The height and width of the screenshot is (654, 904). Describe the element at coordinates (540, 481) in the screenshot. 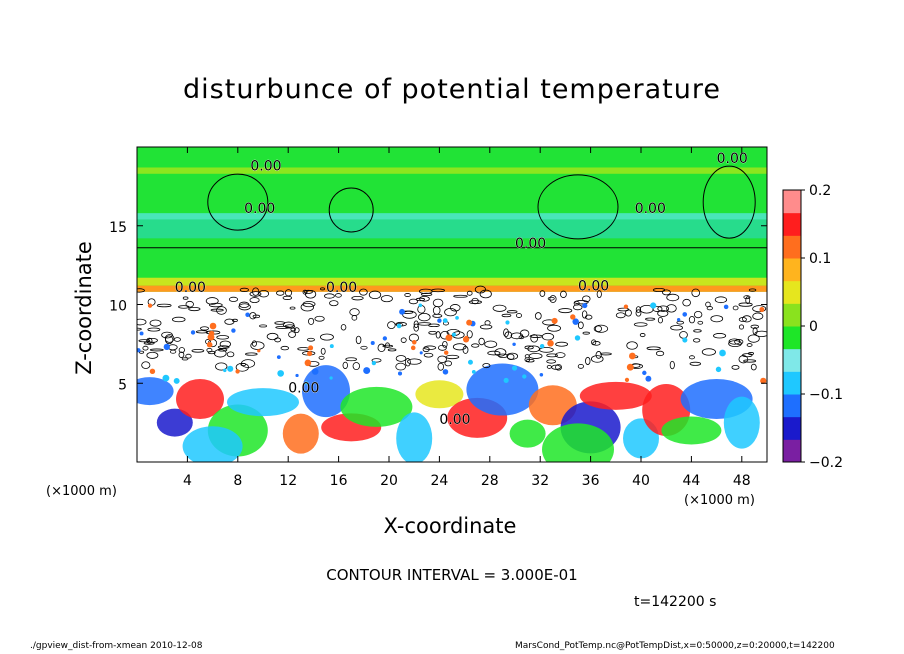

I see `x-tick-label: 32` at that location.